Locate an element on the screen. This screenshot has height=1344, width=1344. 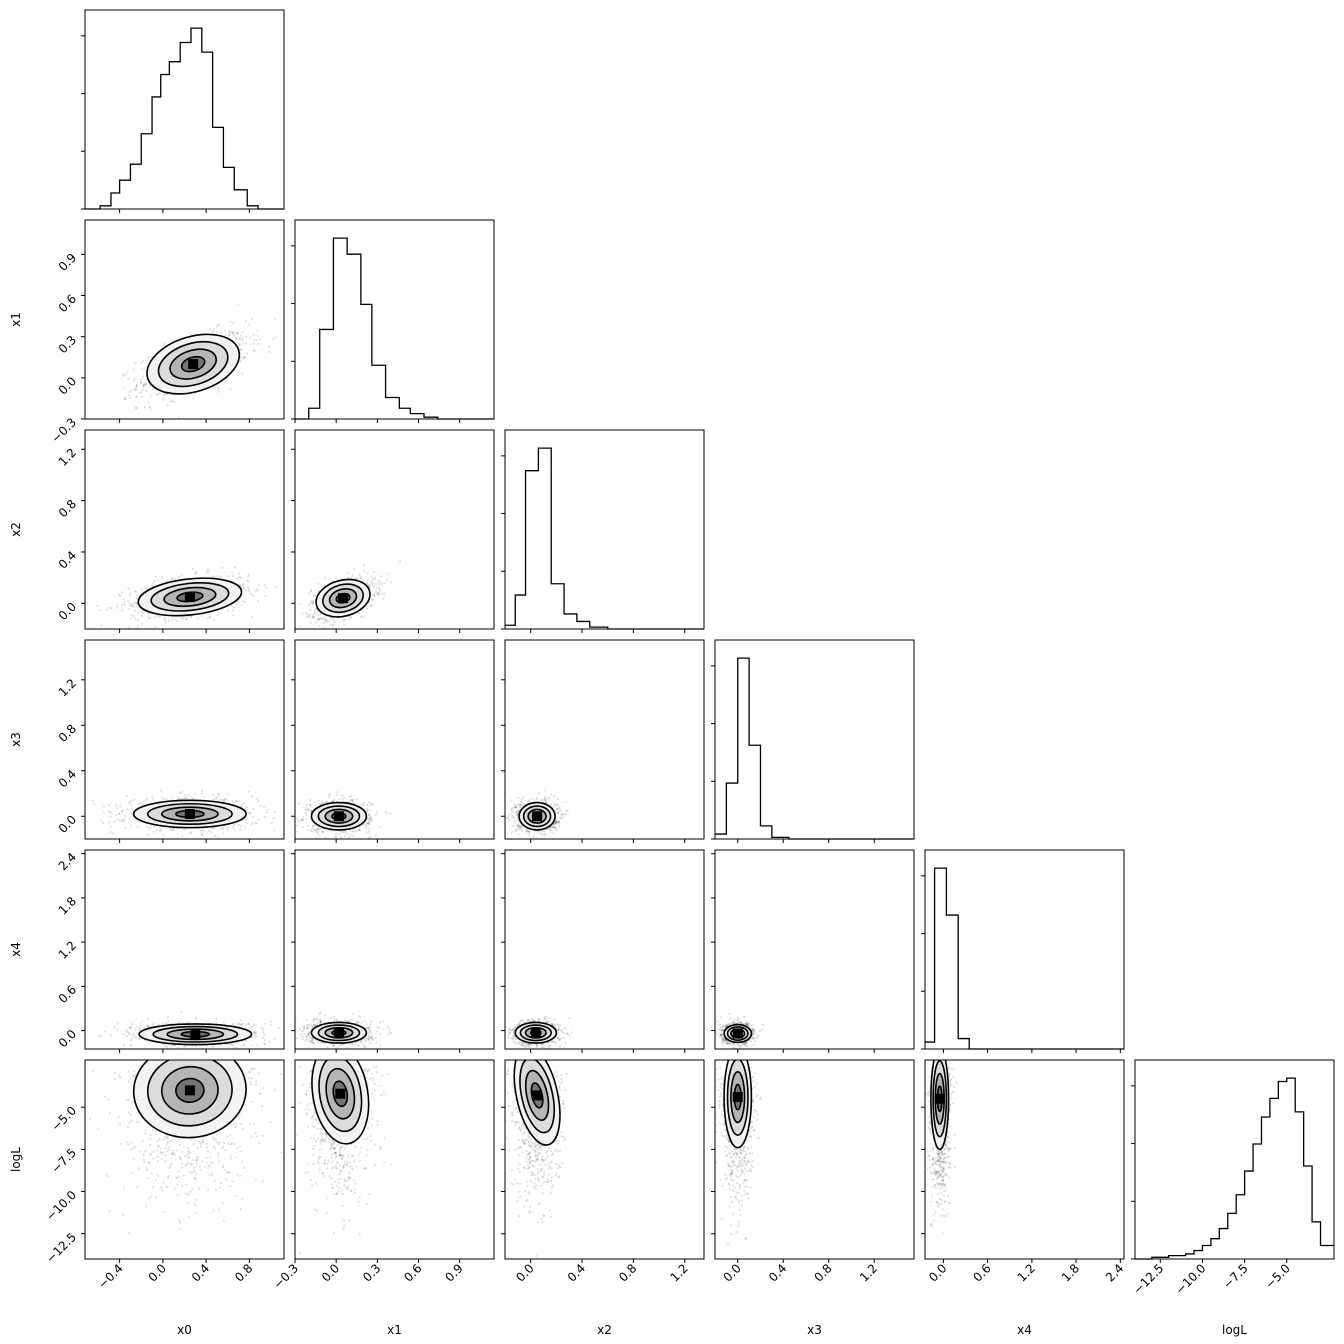
histogram-x0 is located at coordinates (183, 109).